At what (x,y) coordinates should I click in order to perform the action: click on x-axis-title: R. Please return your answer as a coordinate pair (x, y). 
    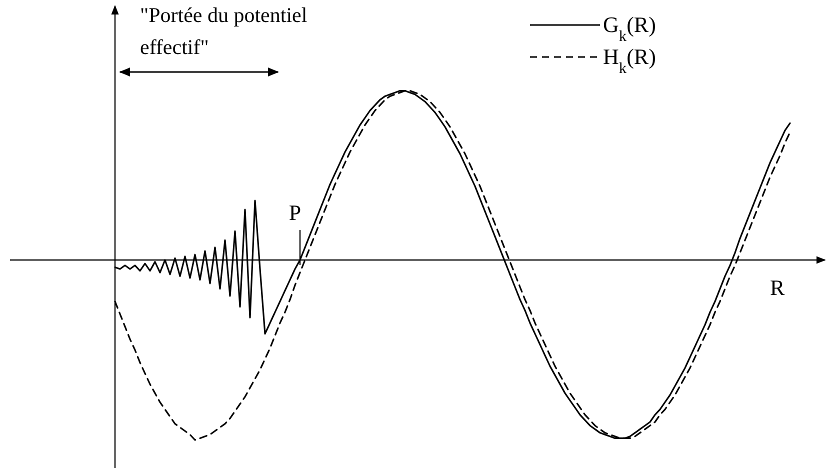
    Looking at the image, I should click on (777, 287).